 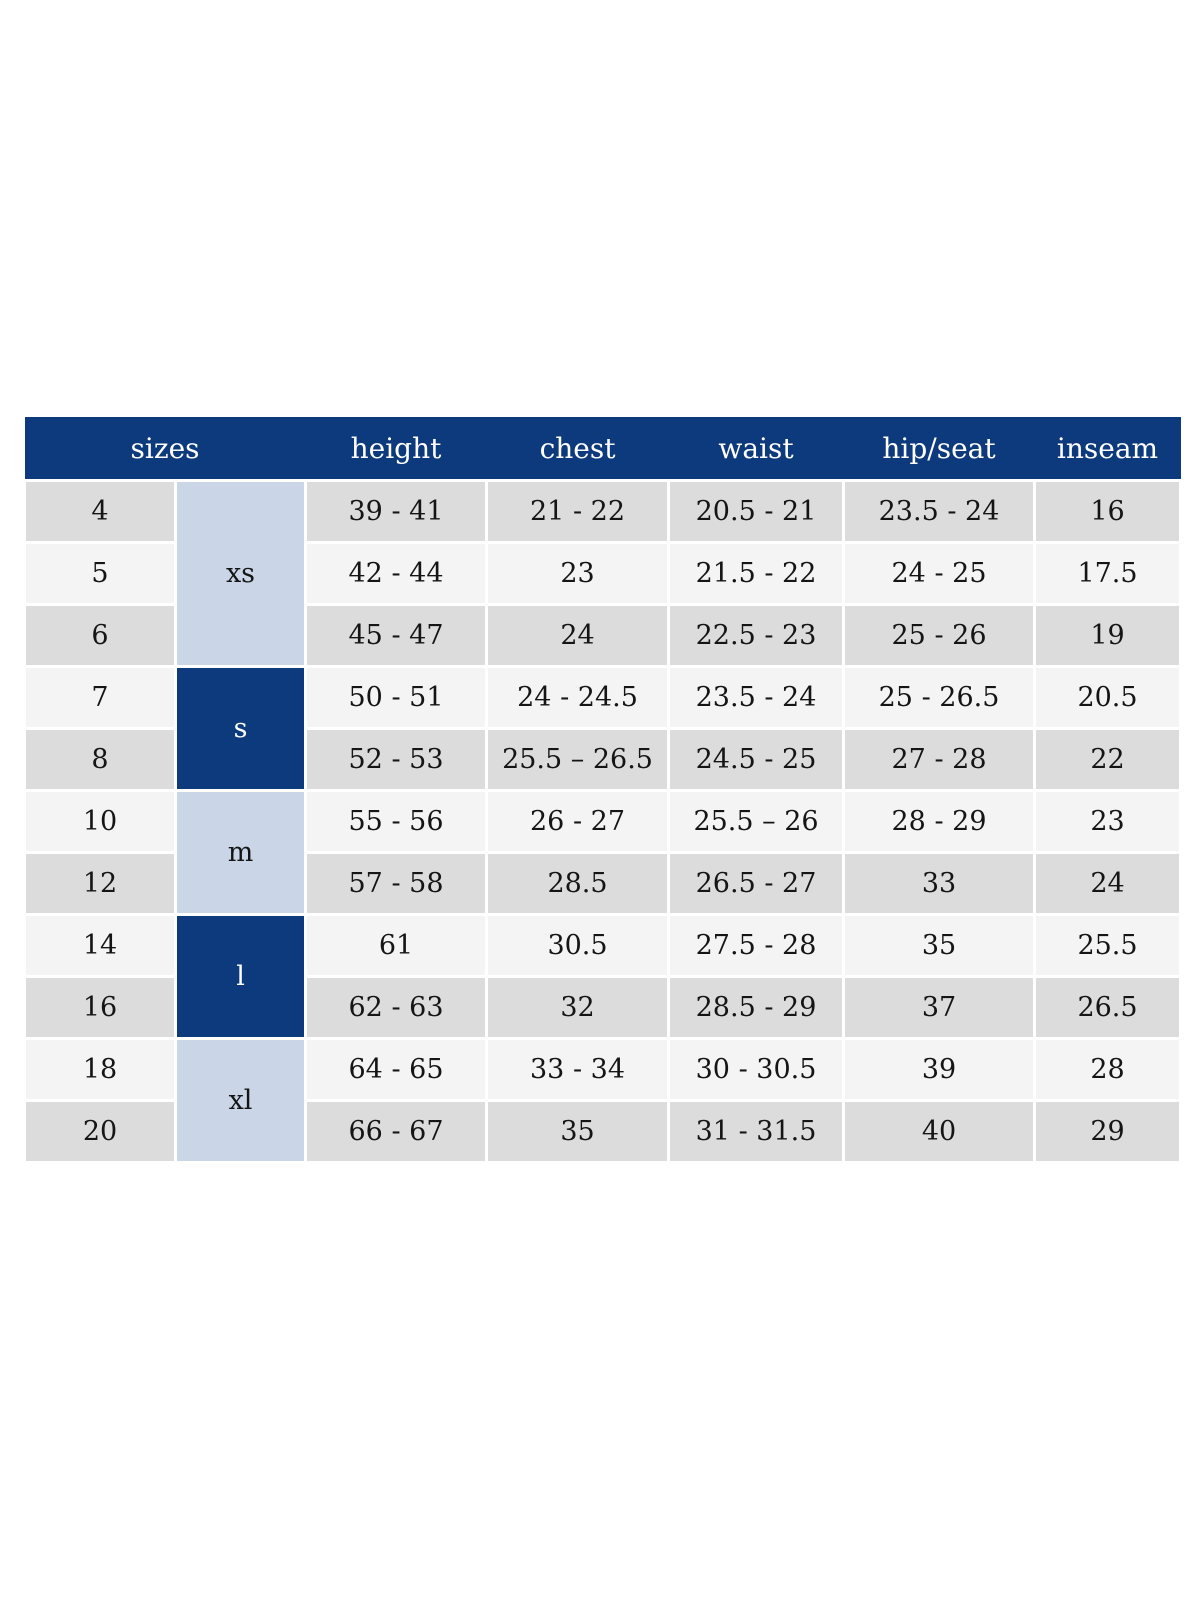 I want to click on chest-cell: 35, so click(x=578, y=1131).